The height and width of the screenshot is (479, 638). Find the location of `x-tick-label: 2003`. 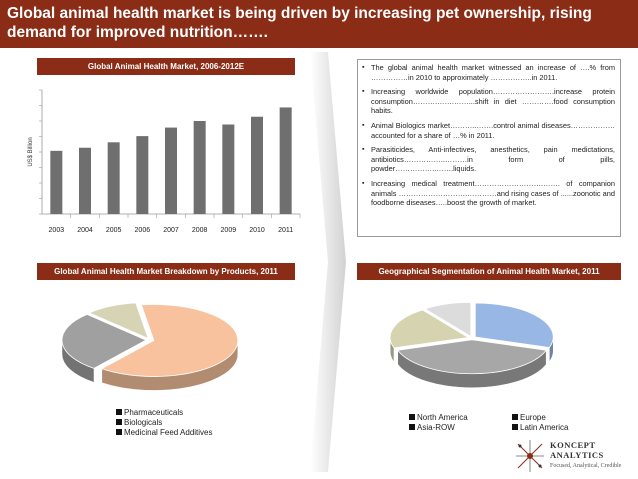

x-tick-label: 2003 is located at coordinates (57, 230).